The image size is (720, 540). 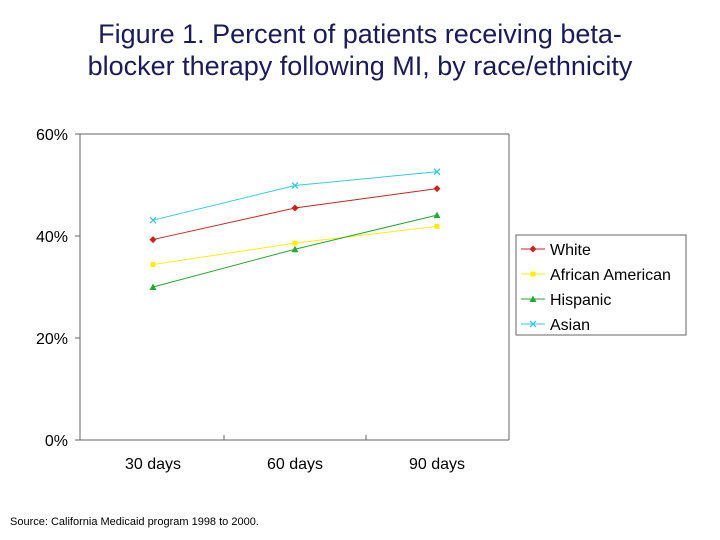 What do you see at coordinates (58, 288) in the screenshot?
I see `y-ticks: 0% 20% 40% 60%` at bounding box center [58, 288].